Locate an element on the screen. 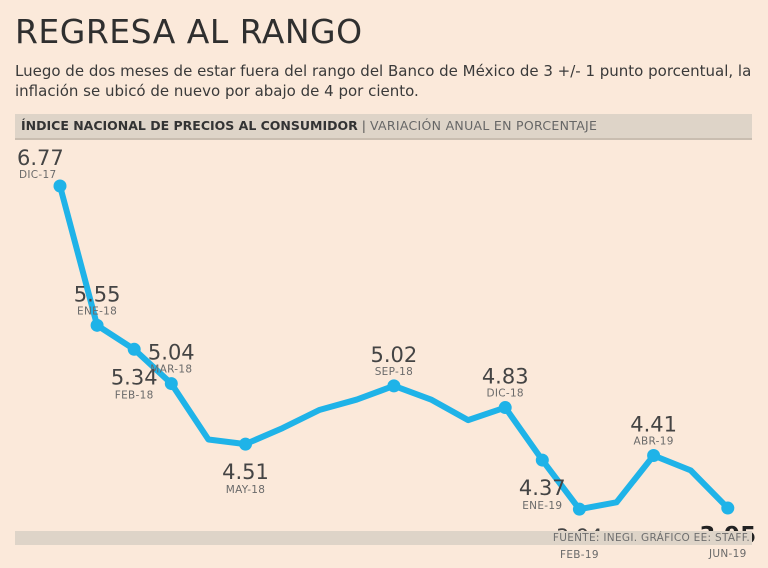 This screenshot has width=768, height=568. value-label-may-18: 4.51 is located at coordinates (245, 472).